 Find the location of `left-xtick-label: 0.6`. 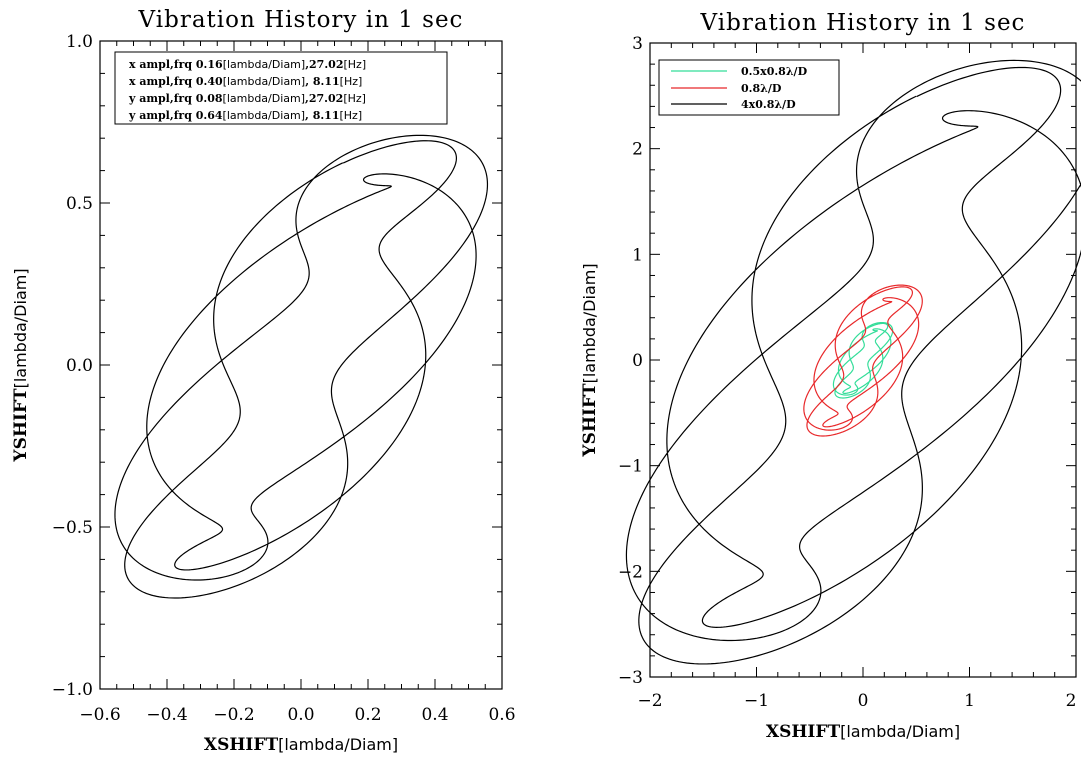

left-xtick-label: 0.6 is located at coordinates (501, 715).